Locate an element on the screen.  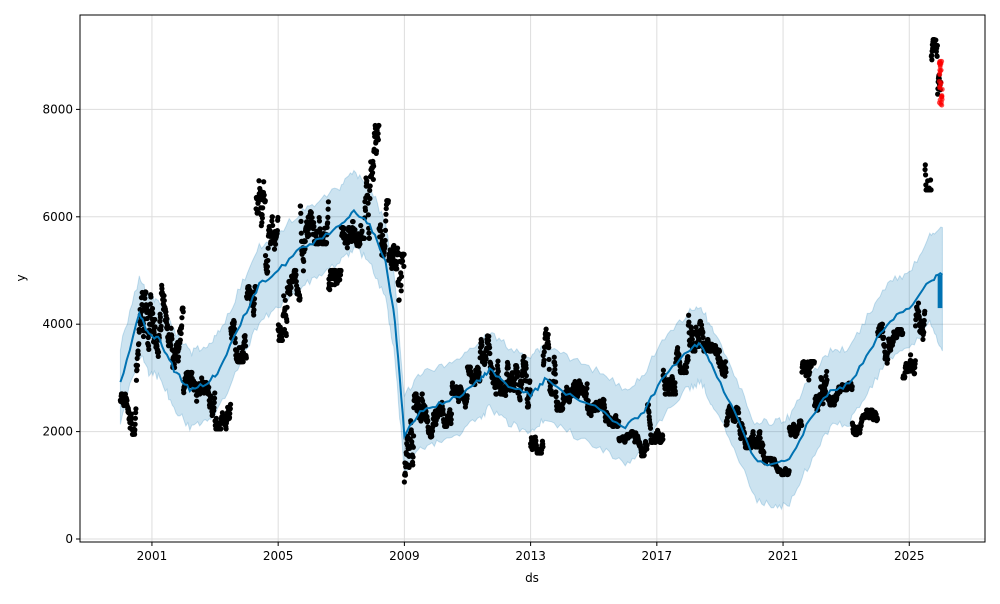
x-tick-label: 2021 is located at coordinates (783, 556).